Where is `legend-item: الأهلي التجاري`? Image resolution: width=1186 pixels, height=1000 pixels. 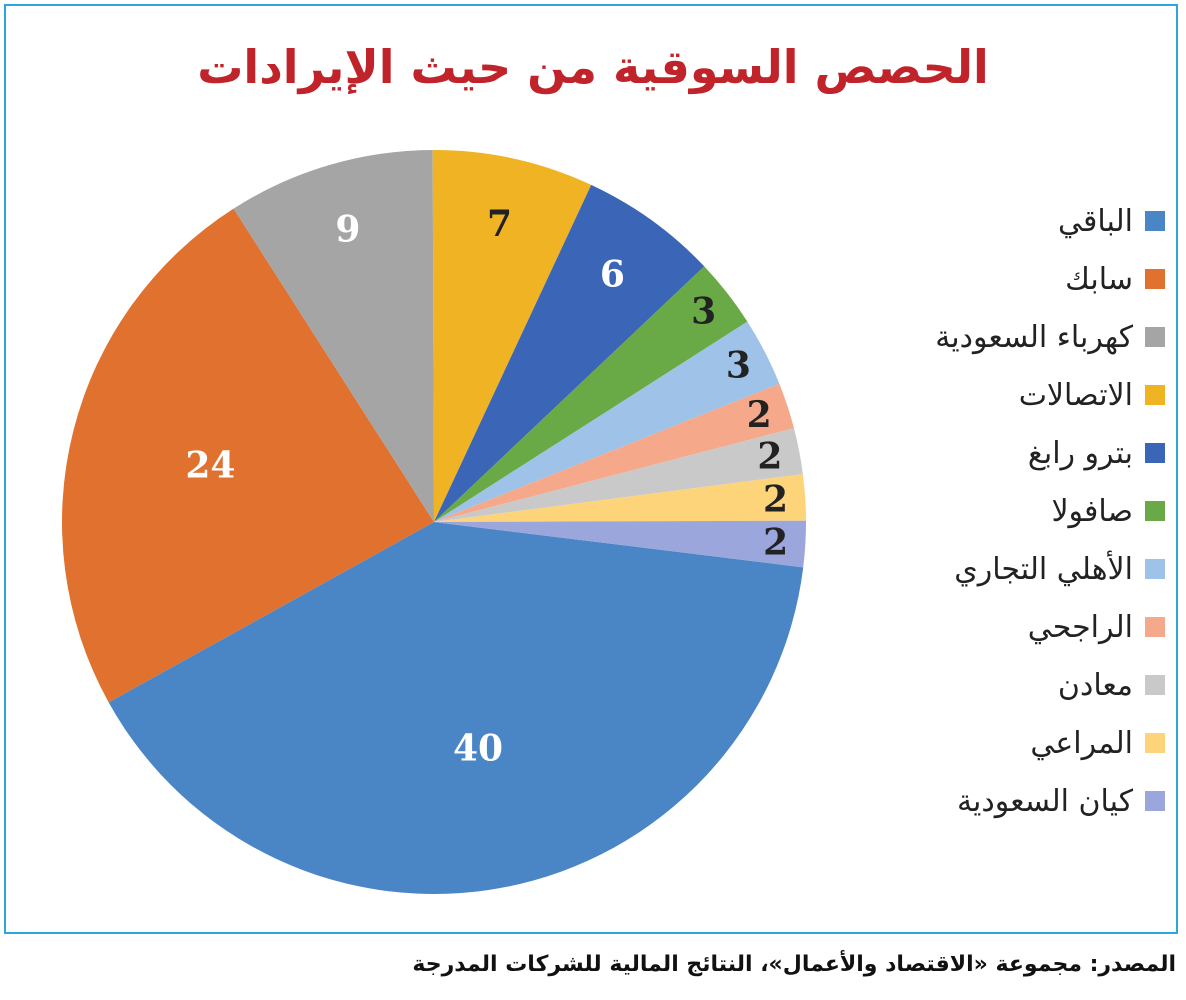 legend-item: الأهلي التجاري is located at coordinates (1010, 569).